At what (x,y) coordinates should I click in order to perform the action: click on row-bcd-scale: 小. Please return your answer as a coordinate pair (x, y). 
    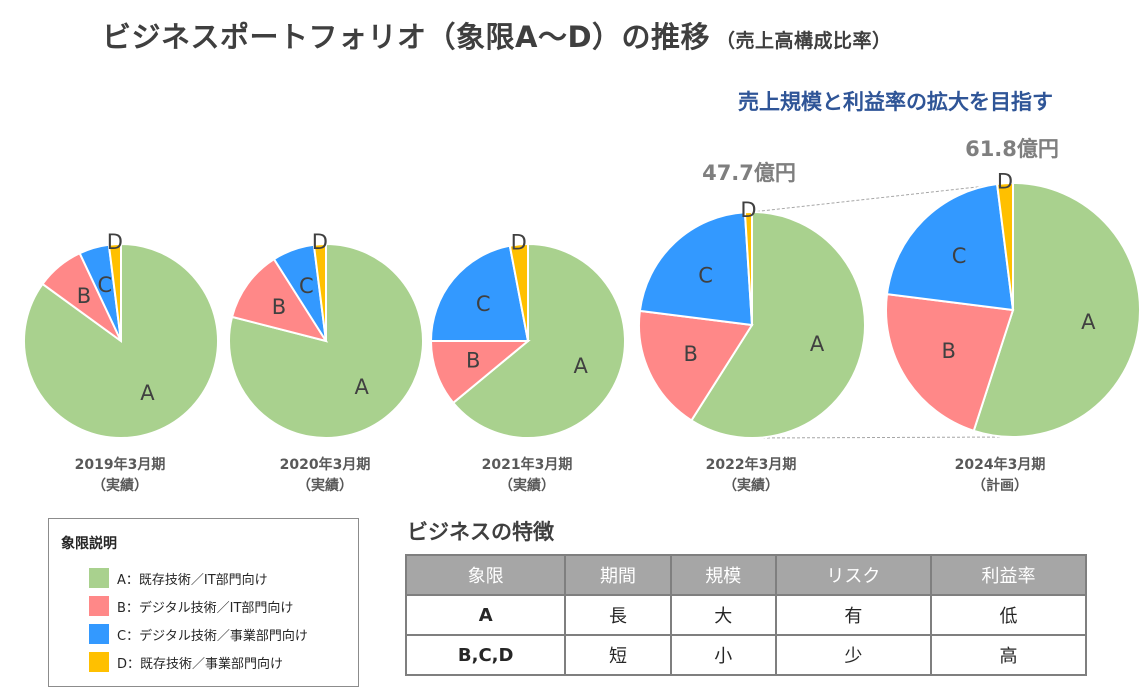
    Looking at the image, I should click on (723, 655).